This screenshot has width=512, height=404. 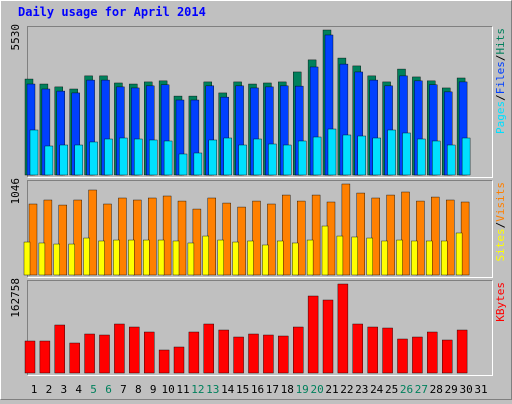 What do you see at coordinates (500, 41) in the screenshot?
I see `legend-entry: Hits` at bounding box center [500, 41].